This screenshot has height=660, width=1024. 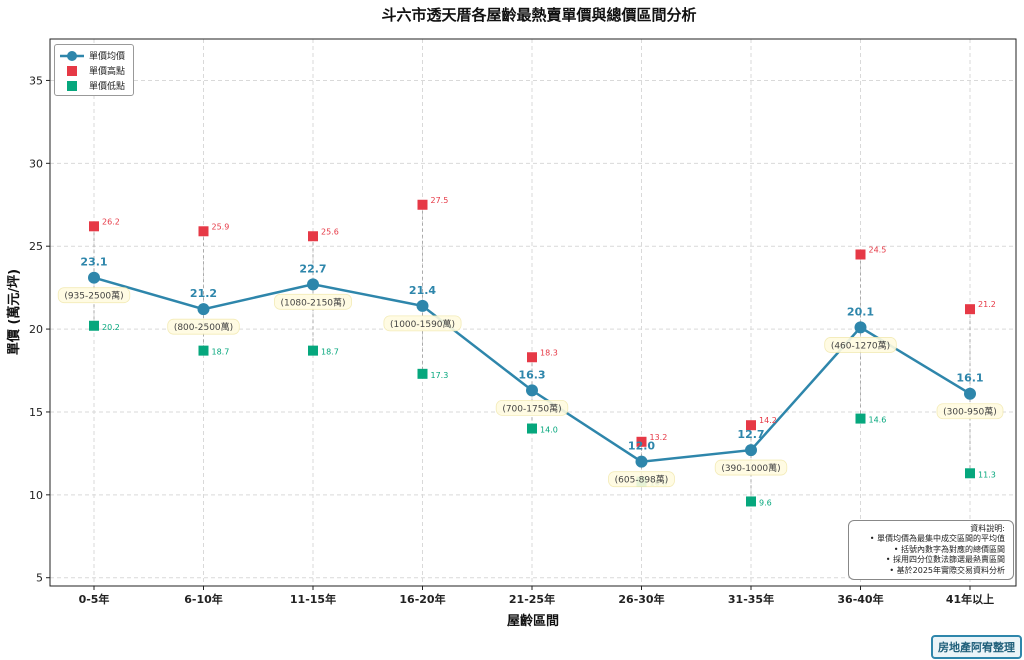 What do you see at coordinates (949, 549) in the screenshot?
I see `notes-line: • 括號內數字為對應的總價區間` at bounding box center [949, 549].